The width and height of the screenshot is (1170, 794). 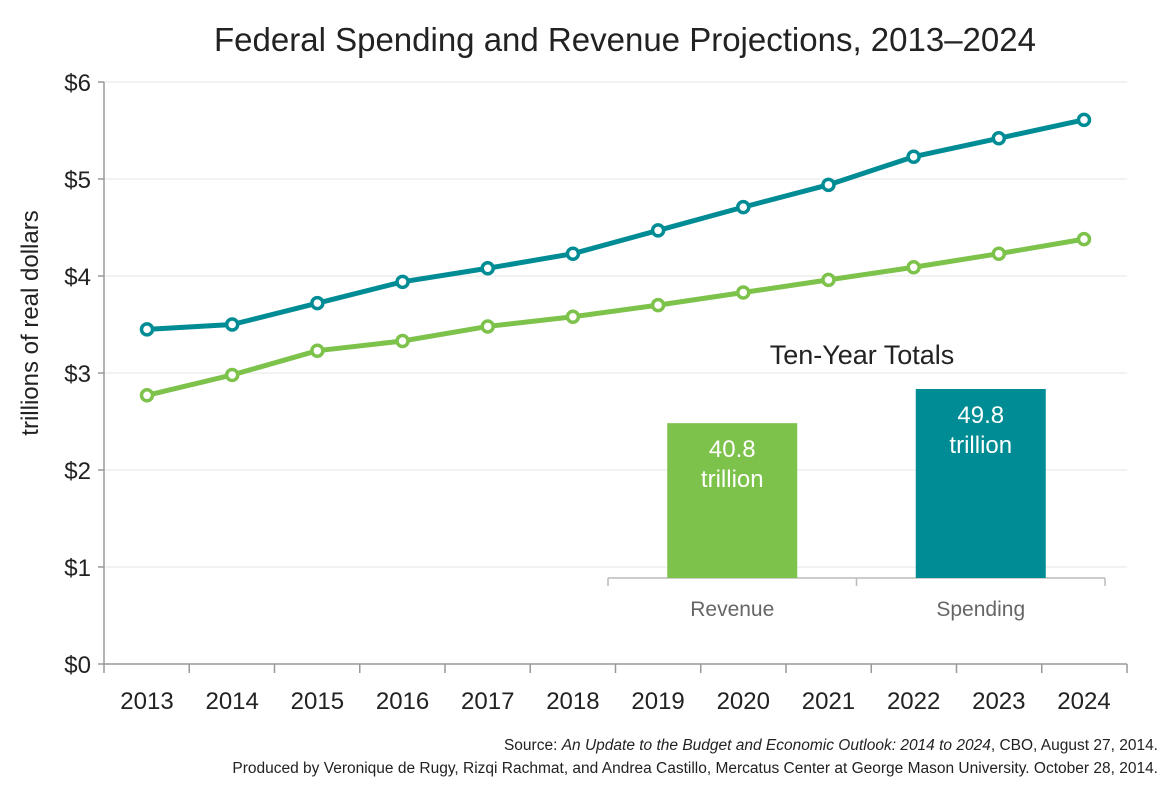 I want to click on inset-bar-revenue, so click(x=732, y=500).